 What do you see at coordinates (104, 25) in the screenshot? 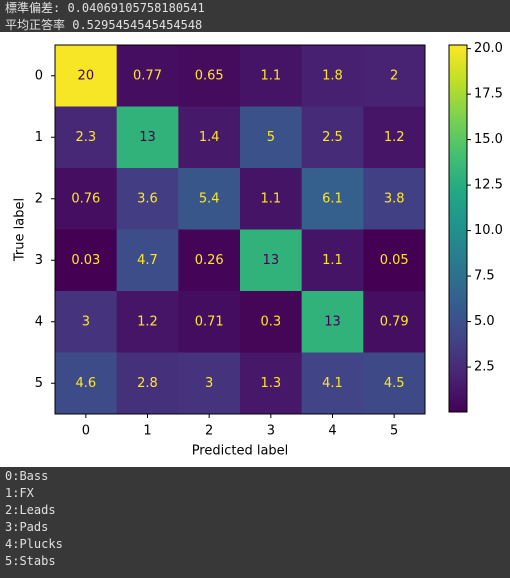
I see `header-line: 平均正答率 0.5295454545454548` at bounding box center [104, 25].